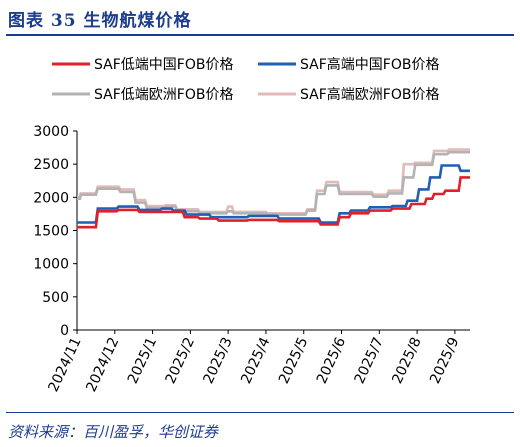 Image resolution: width=520 pixels, height=447 pixels. Describe the element at coordinates (163, 65) in the screenshot. I see `legend-label-1: SAF低端中国FOB价格` at that location.